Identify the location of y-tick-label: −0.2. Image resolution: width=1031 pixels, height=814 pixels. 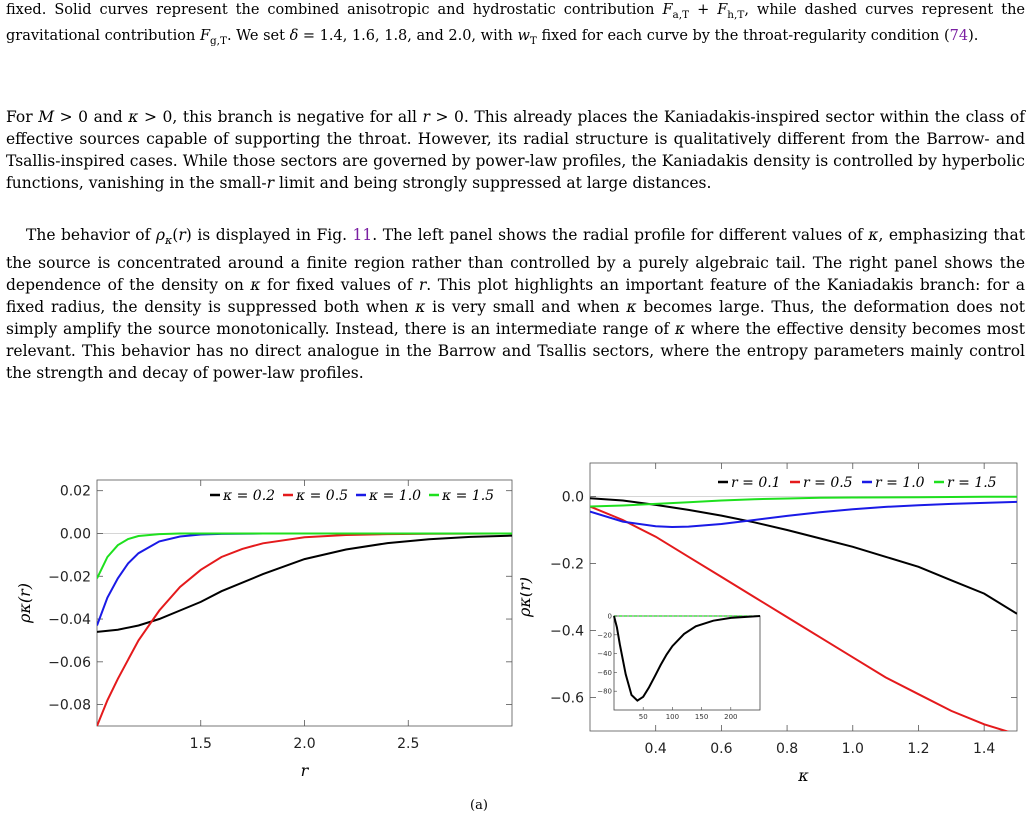
(567, 565).